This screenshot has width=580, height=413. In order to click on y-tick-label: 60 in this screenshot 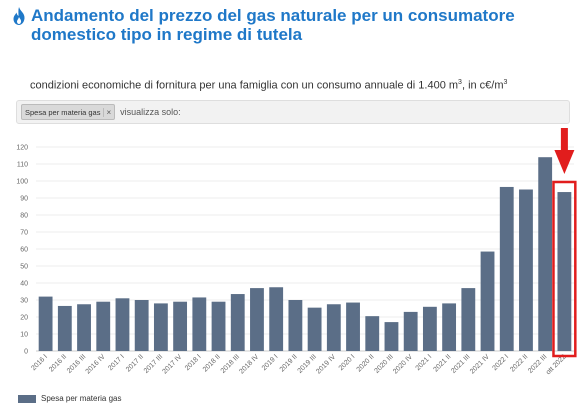, I will do `click(24, 250)`.